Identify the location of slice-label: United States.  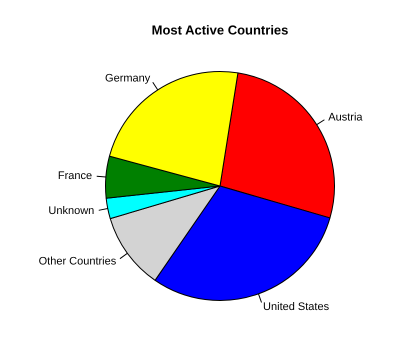
(296, 306).